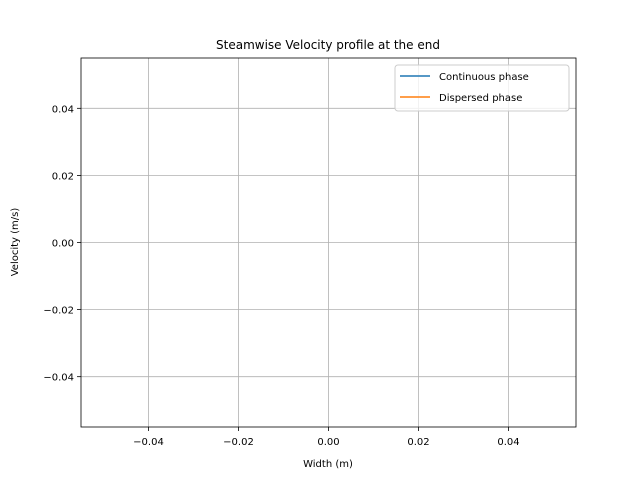 This screenshot has width=640, height=480. Describe the element at coordinates (480, 98) in the screenshot. I see `legend-label-dispersed: Dispersed phase` at that location.